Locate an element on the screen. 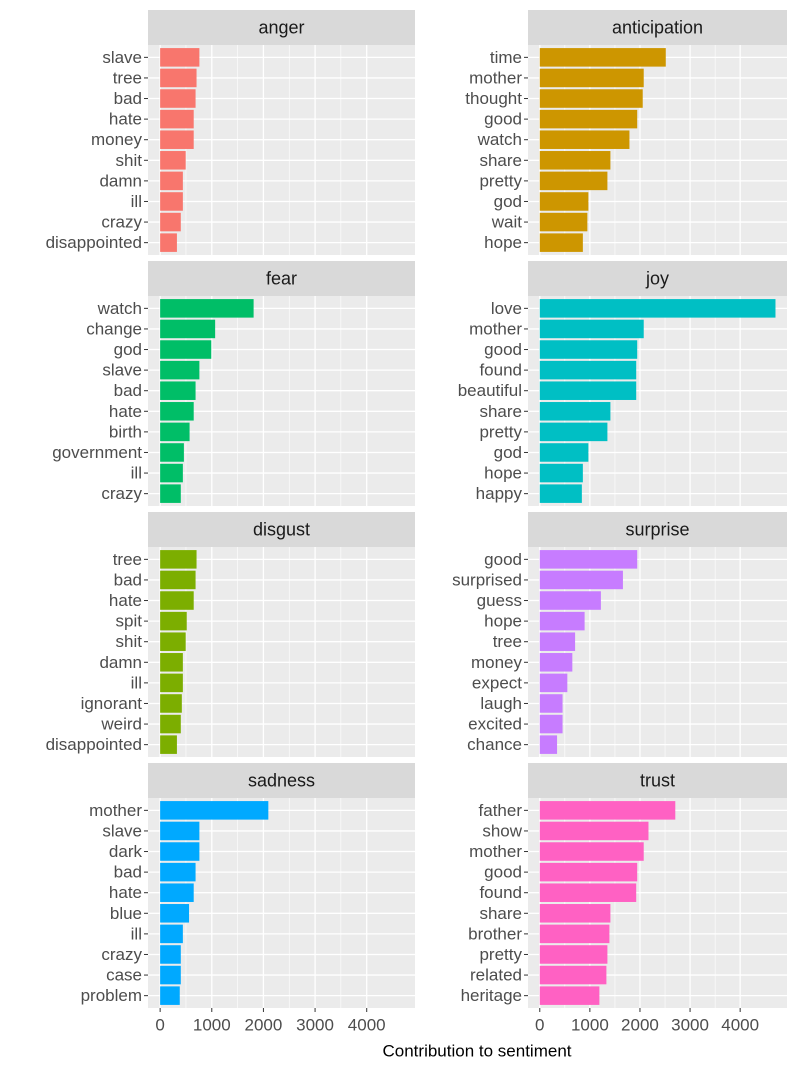 Image resolution: width=790 pixels, height=1068 pixels. y-tick-label: wait is located at coordinates (507, 222).